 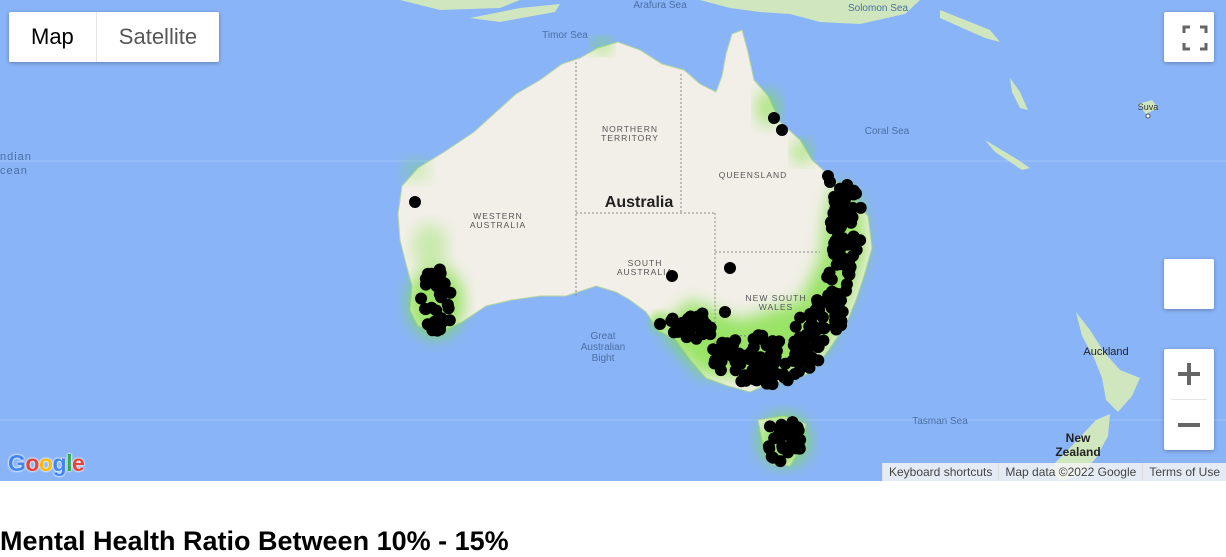 I want to click on new-zealand-label-2: Zealand, so click(x=1077, y=452).